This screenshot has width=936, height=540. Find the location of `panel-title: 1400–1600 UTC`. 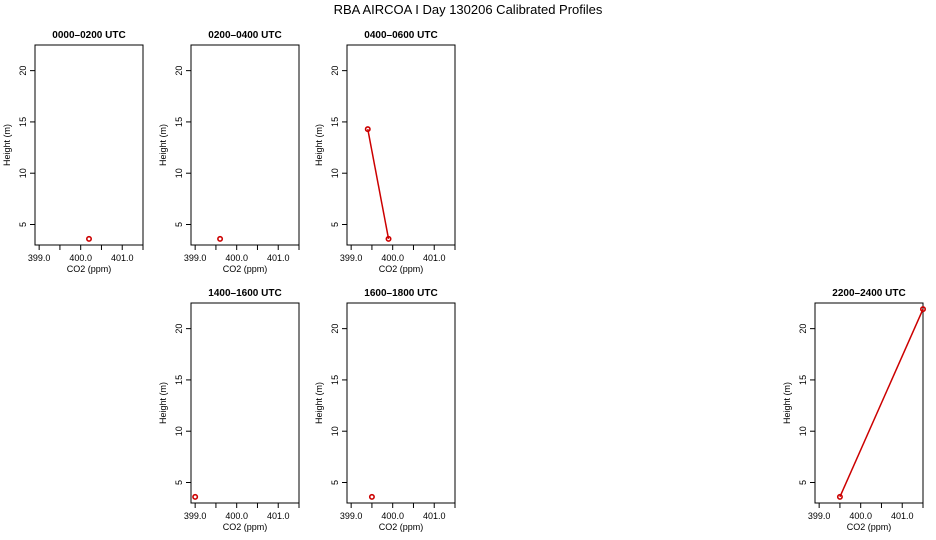

panel-title: 1400–1600 UTC is located at coordinates (244, 293).